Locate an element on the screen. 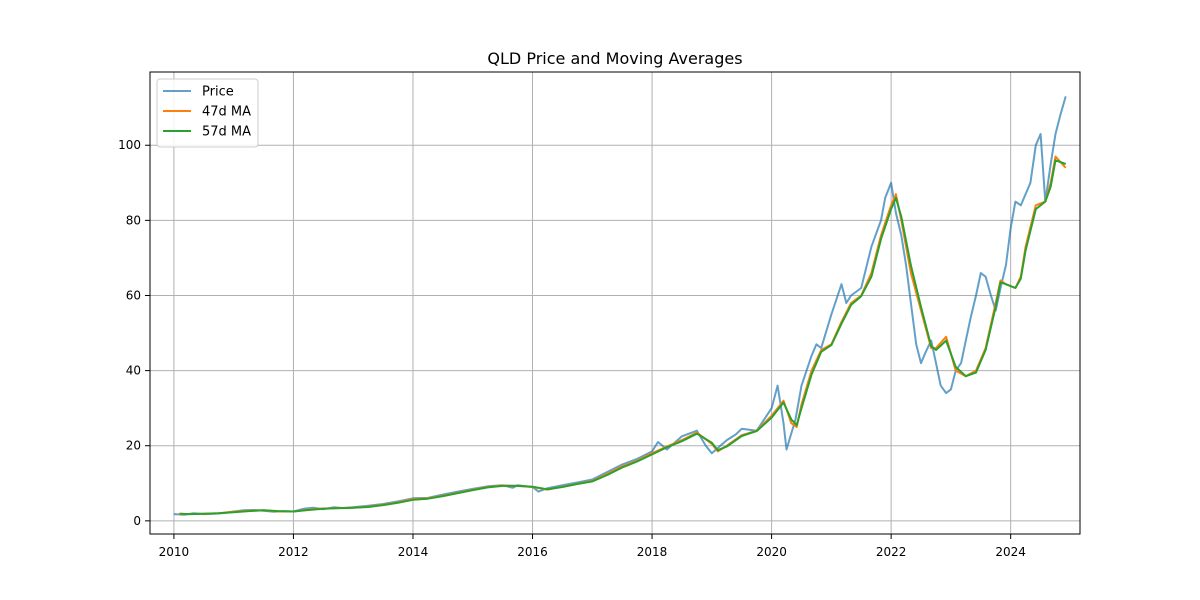 This screenshot has height=600, width=1200. x-tick-label: 2020 is located at coordinates (771, 552).